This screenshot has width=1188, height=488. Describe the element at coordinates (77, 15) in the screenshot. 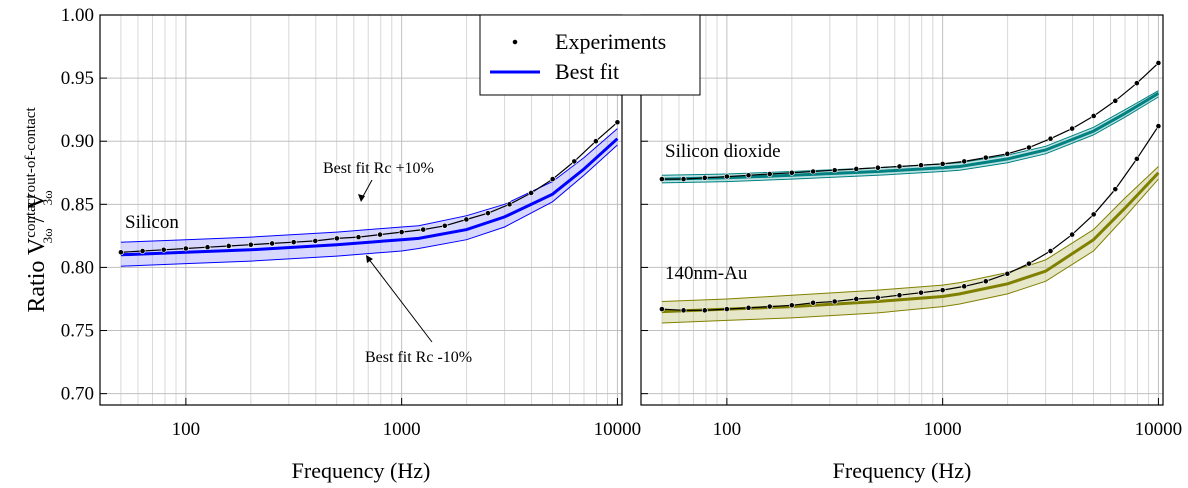

I see `y-tick-label: 1.00` at that location.